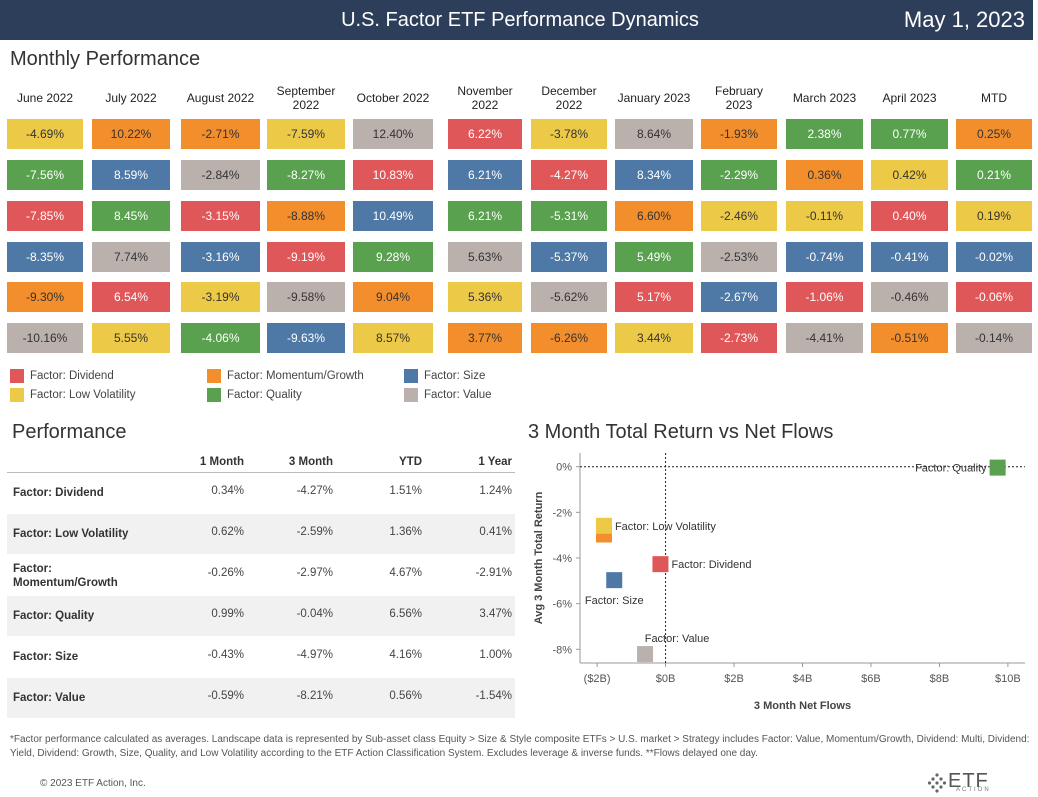  Describe the element at coordinates (495, 462) in the screenshot. I see `col-header-1-year: 1 Year` at that location.